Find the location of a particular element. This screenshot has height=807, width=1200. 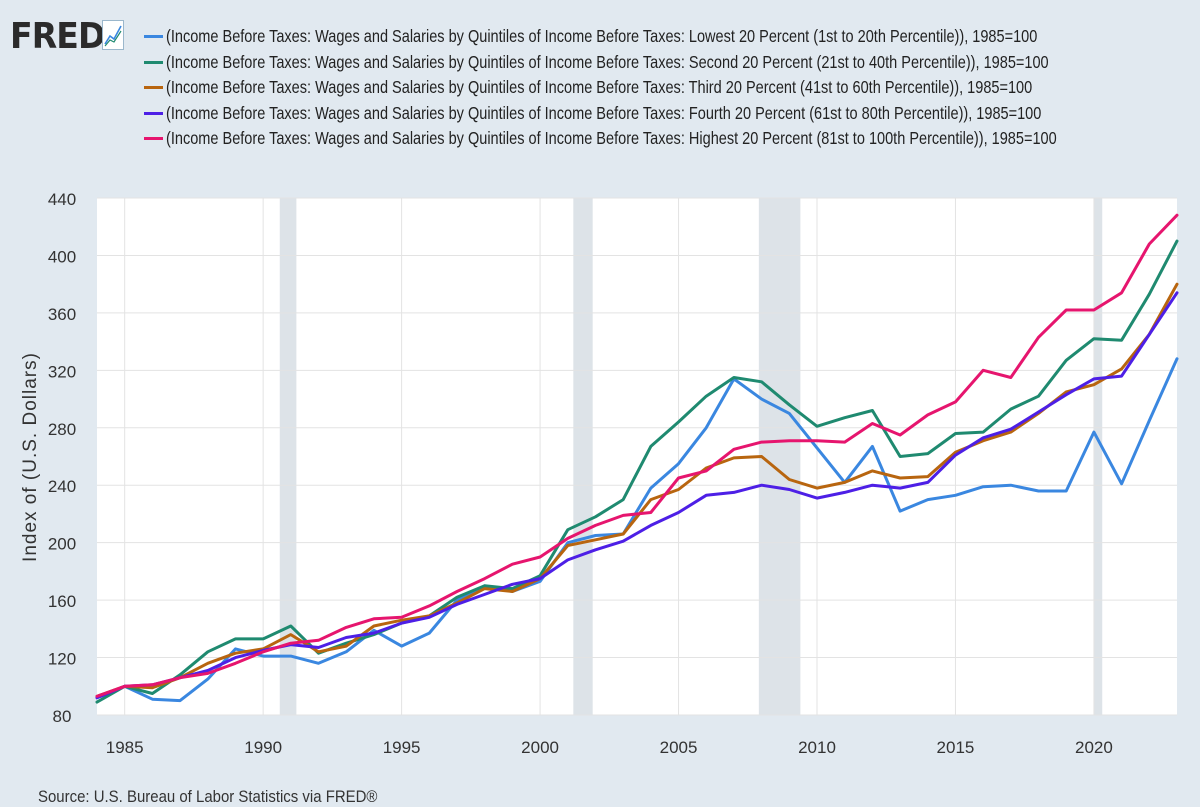

fred-logo: FRED is located at coordinates (57, 36).